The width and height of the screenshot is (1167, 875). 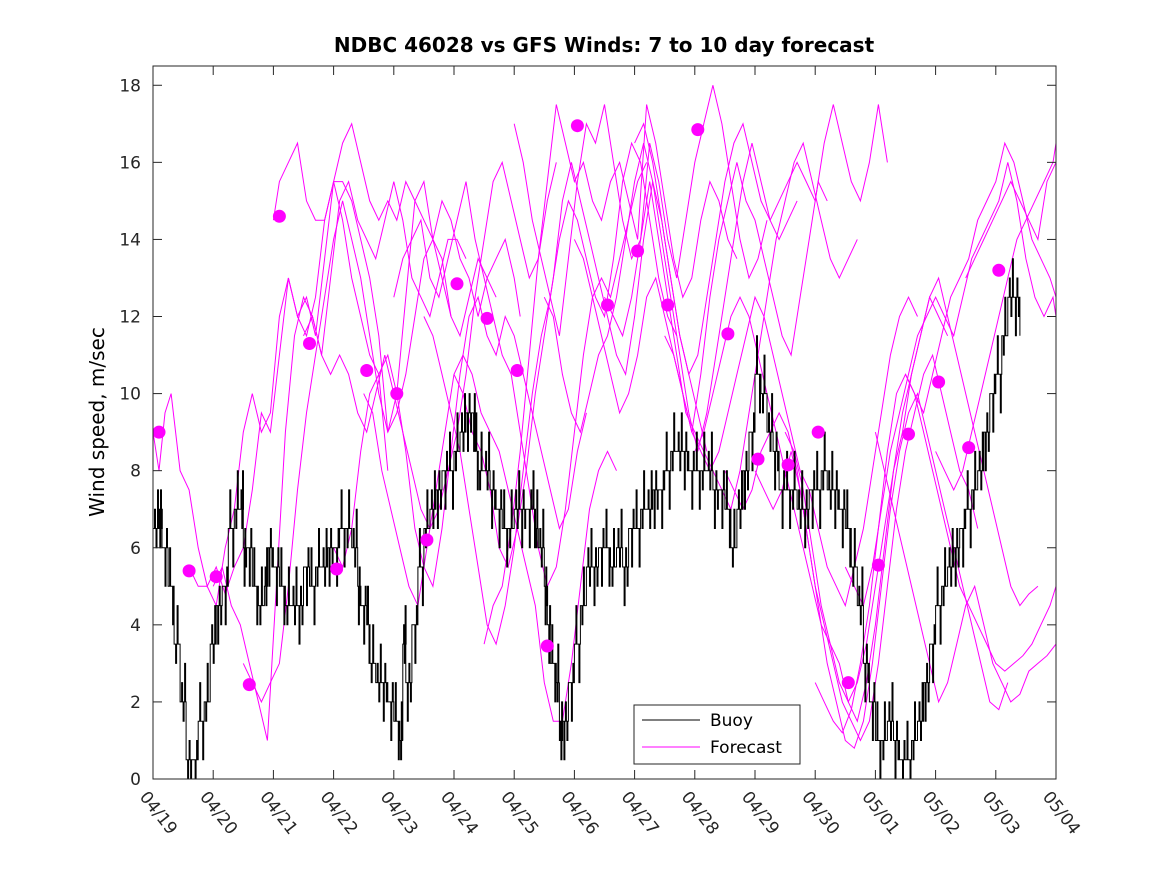 I want to click on legend-box, so click(x=717, y=734).